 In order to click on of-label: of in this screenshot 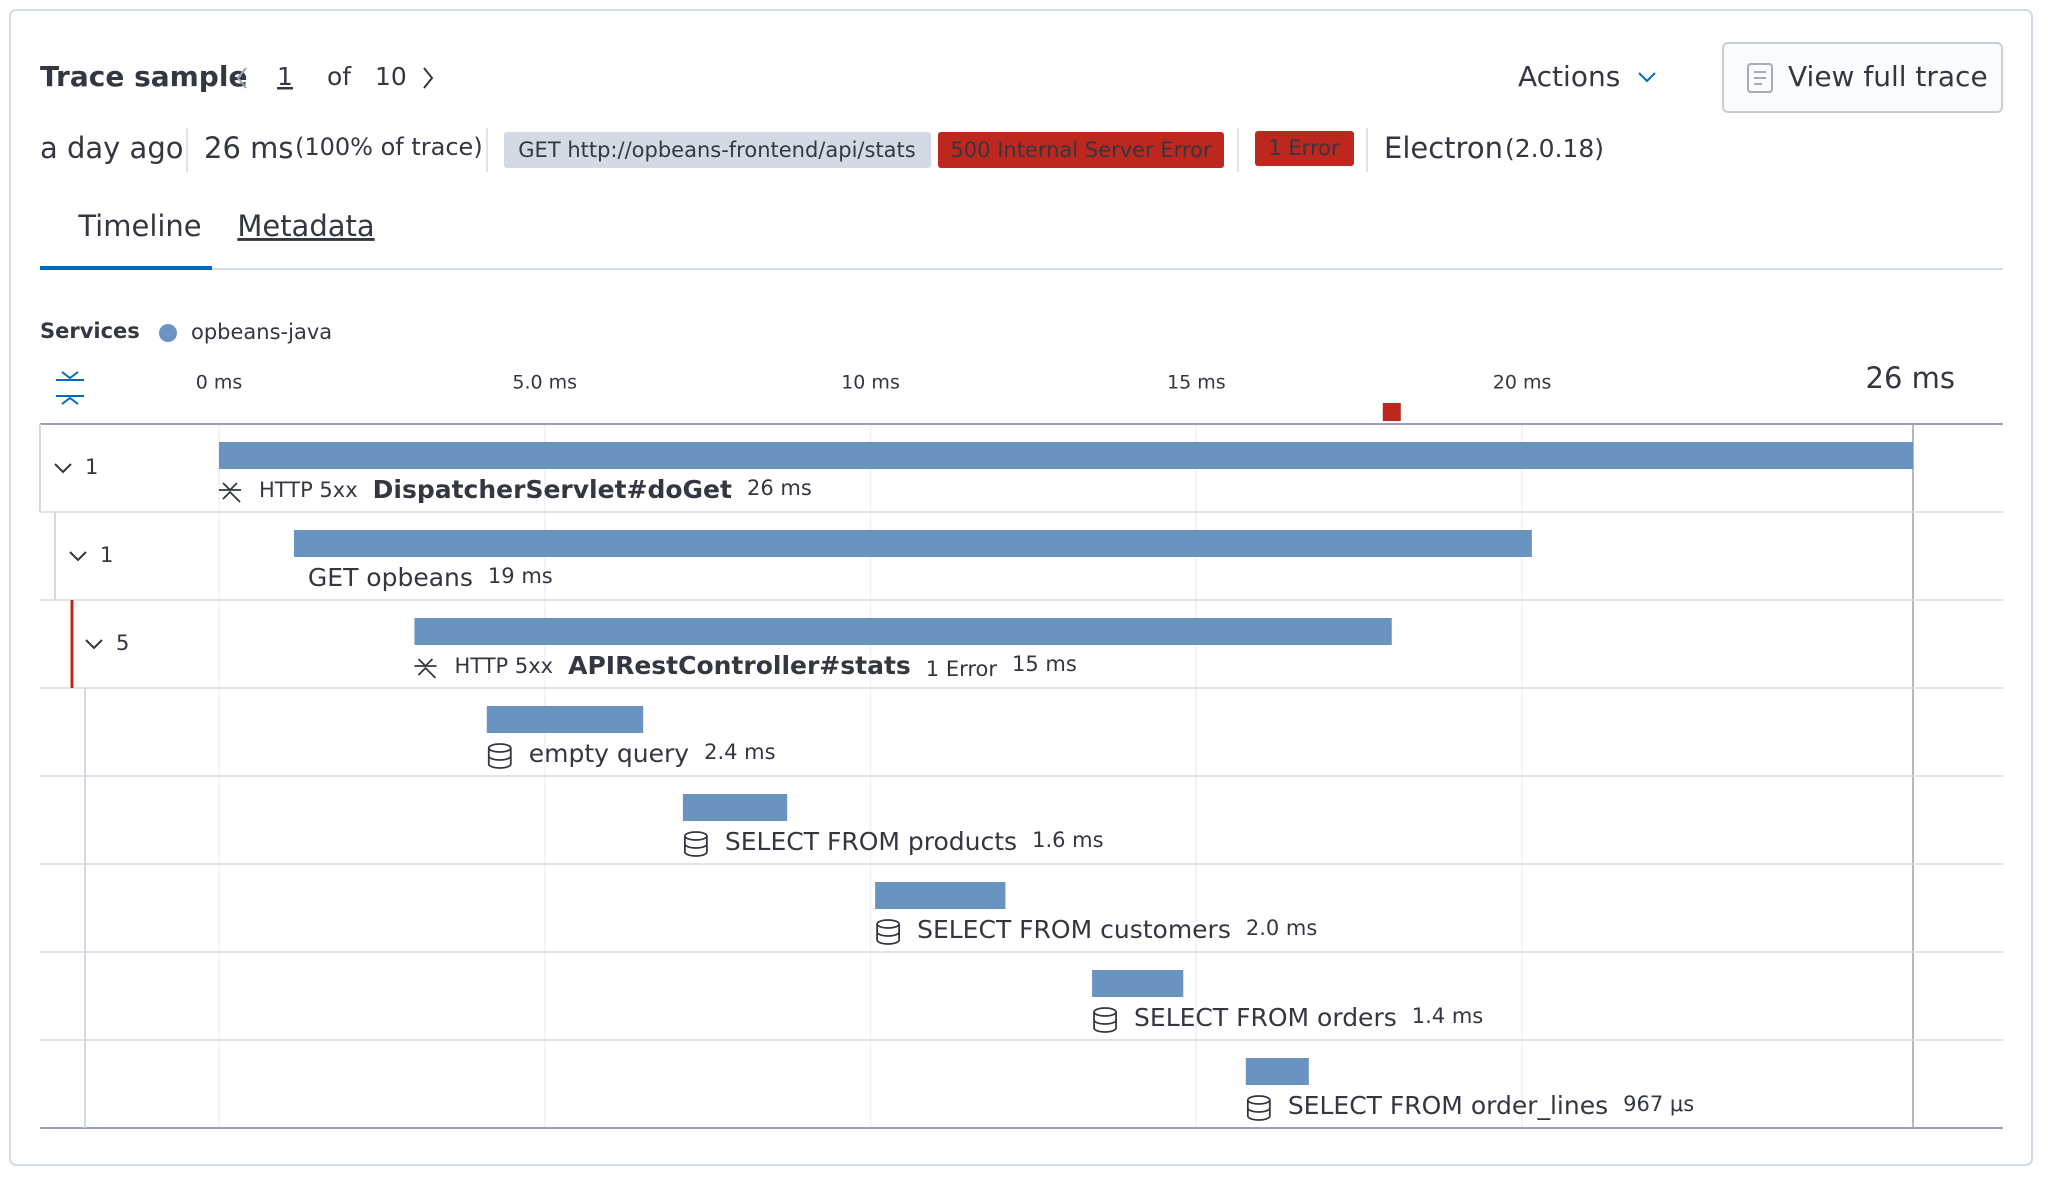, I will do `click(339, 76)`.